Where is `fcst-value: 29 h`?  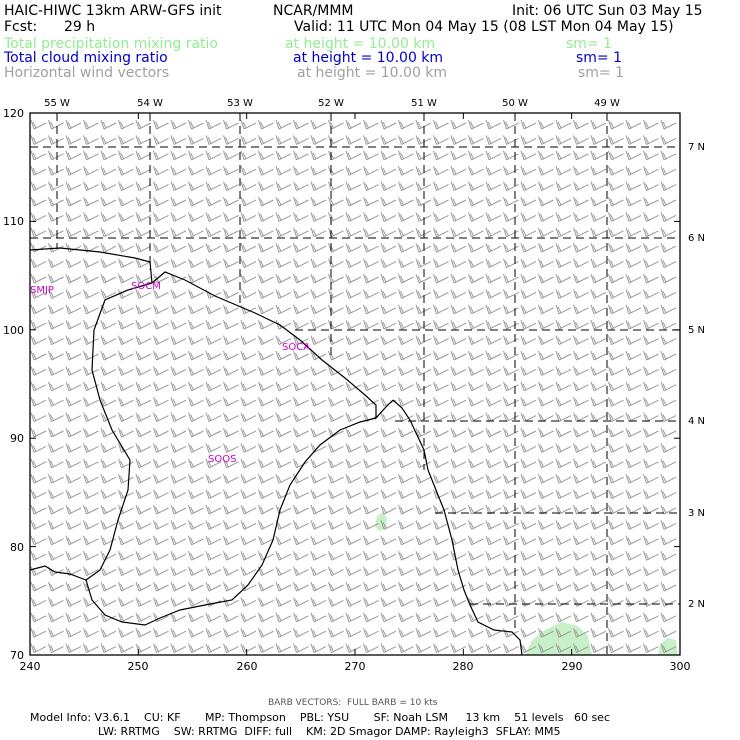
fcst-value: 29 h is located at coordinates (80, 27).